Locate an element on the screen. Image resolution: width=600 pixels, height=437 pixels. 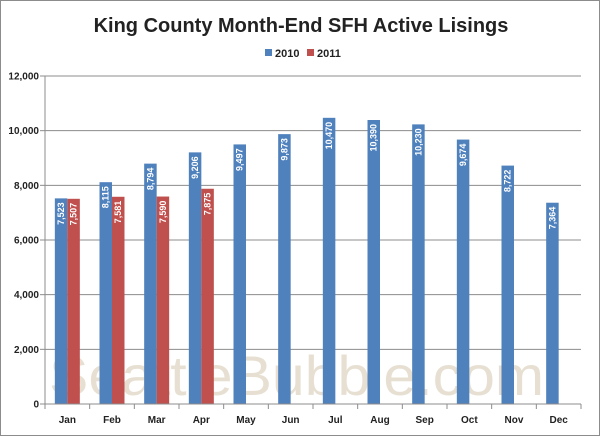
x-tick-label: Aug is located at coordinates (379, 420).